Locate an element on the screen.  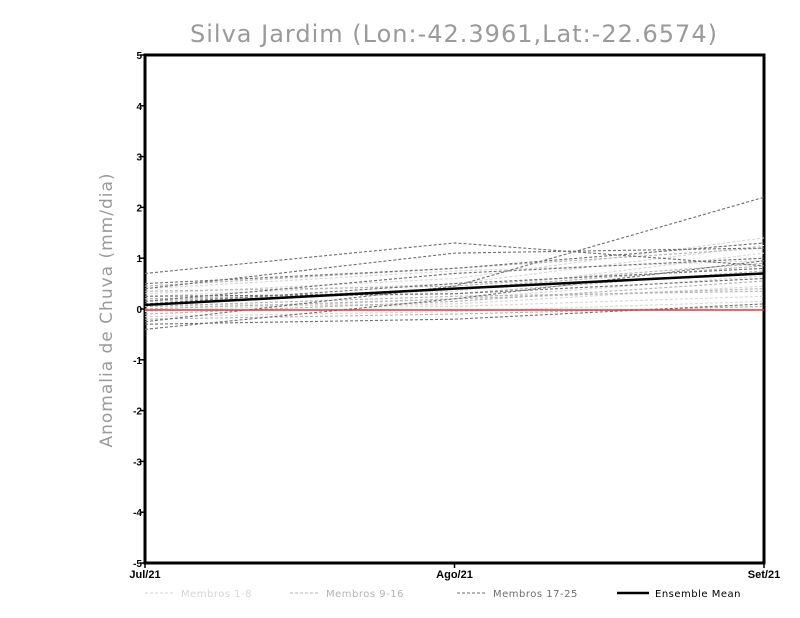
y-tick-label: -2 is located at coordinates (137, 412).